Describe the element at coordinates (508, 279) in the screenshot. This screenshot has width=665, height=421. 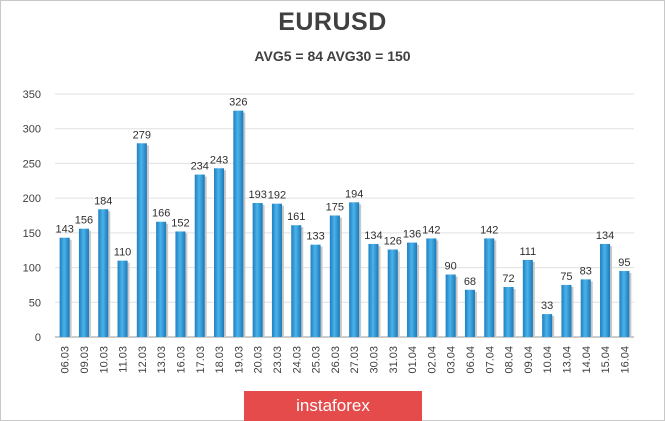
I see `data-label: 72` at that location.